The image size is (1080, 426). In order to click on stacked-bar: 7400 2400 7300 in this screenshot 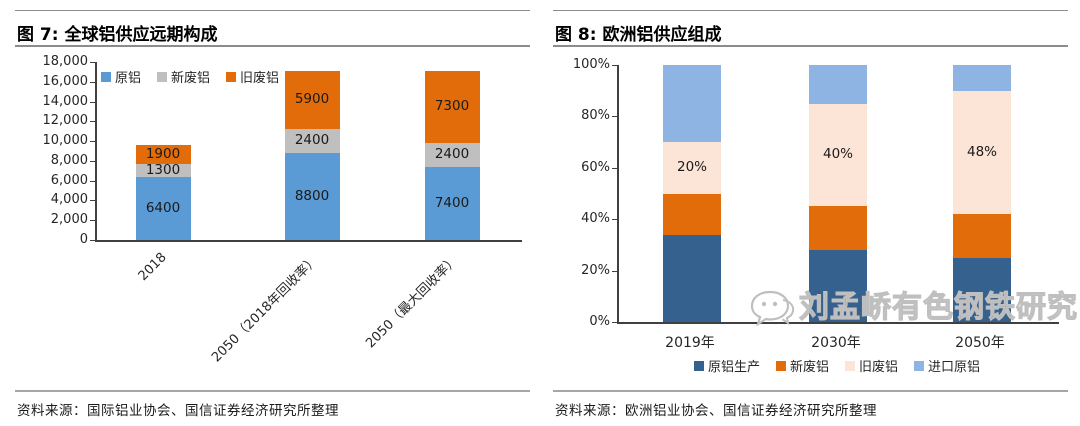, I will do `click(452, 155)`.